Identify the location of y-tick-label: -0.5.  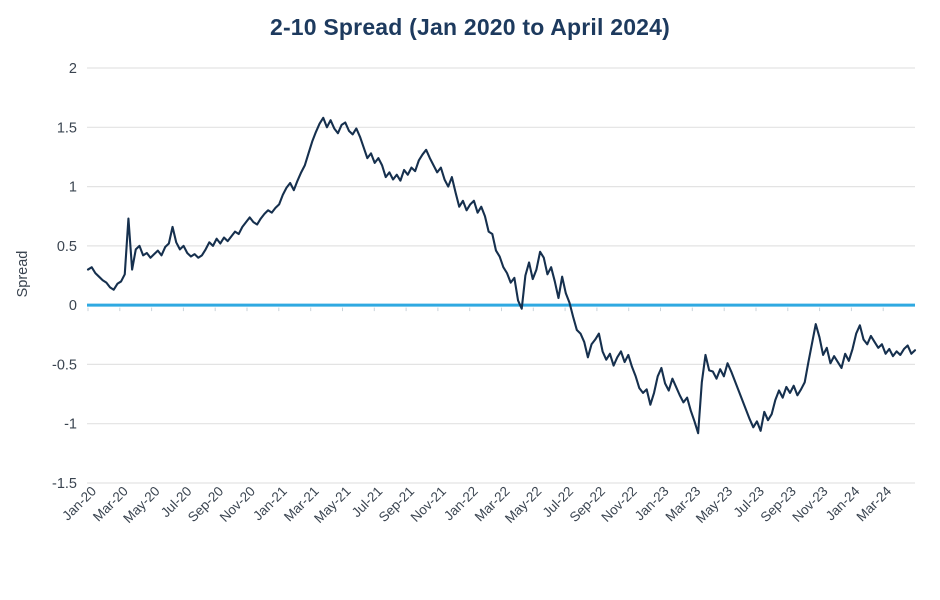
(64, 365).